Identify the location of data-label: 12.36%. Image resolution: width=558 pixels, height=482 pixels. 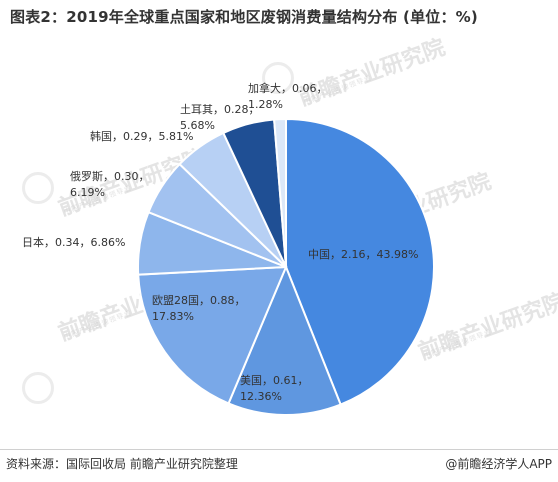
(261, 396).